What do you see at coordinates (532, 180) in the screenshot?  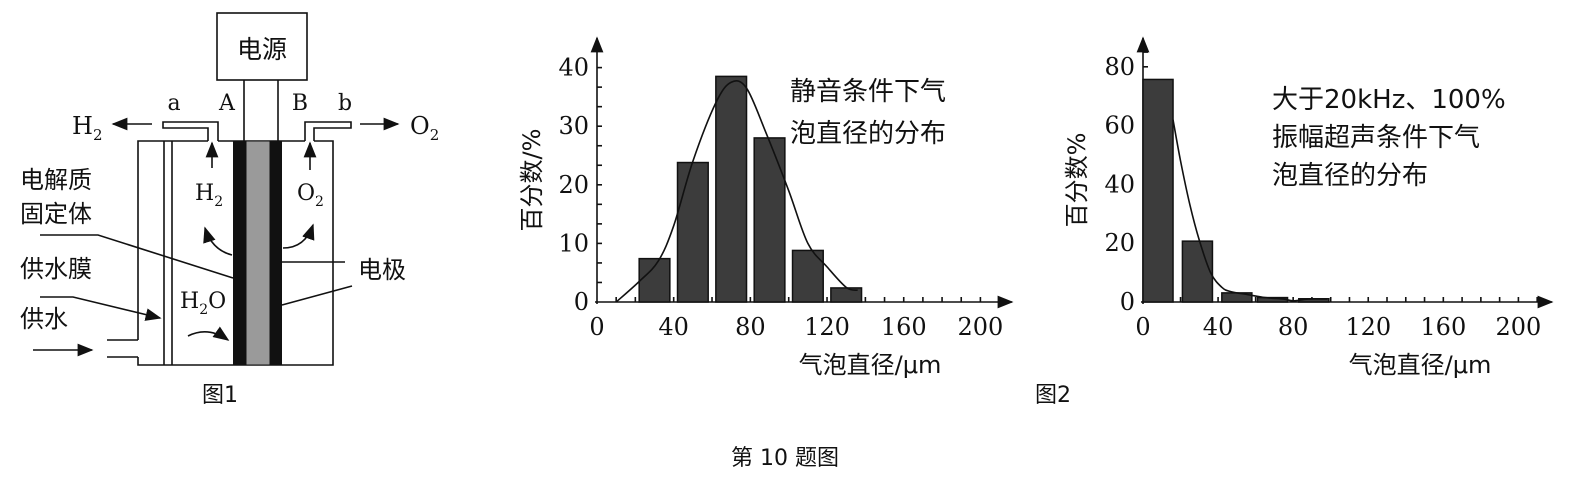 I see `y-axis-label: 百分数/%` at bounding box center [532, 180].